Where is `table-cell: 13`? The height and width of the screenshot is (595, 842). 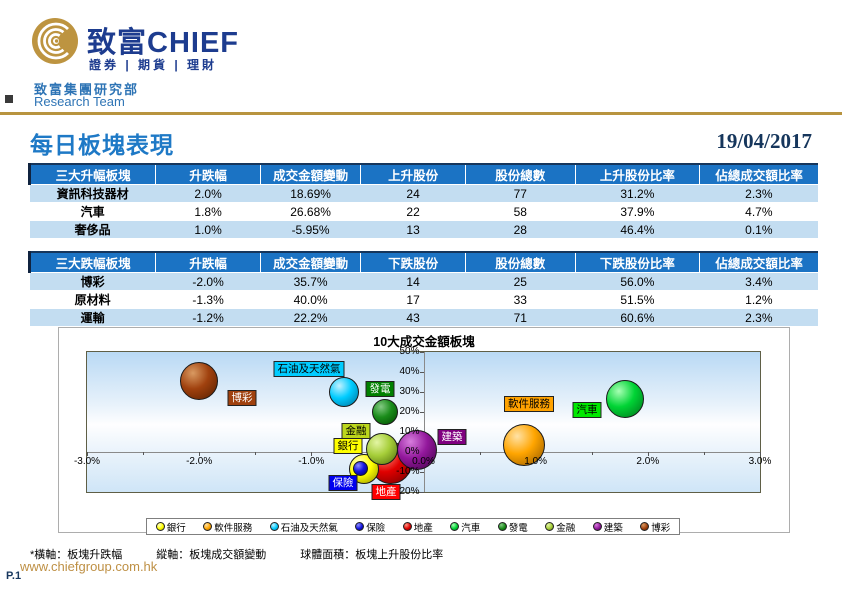
table-cell: 13 is located at coordinates (413, 229).